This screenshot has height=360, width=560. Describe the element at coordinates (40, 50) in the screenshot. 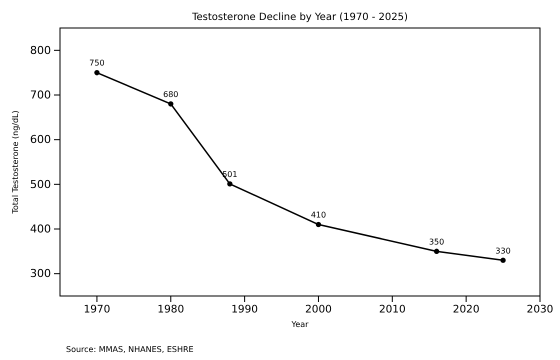

I see `y-tick-label: 800` at that location.